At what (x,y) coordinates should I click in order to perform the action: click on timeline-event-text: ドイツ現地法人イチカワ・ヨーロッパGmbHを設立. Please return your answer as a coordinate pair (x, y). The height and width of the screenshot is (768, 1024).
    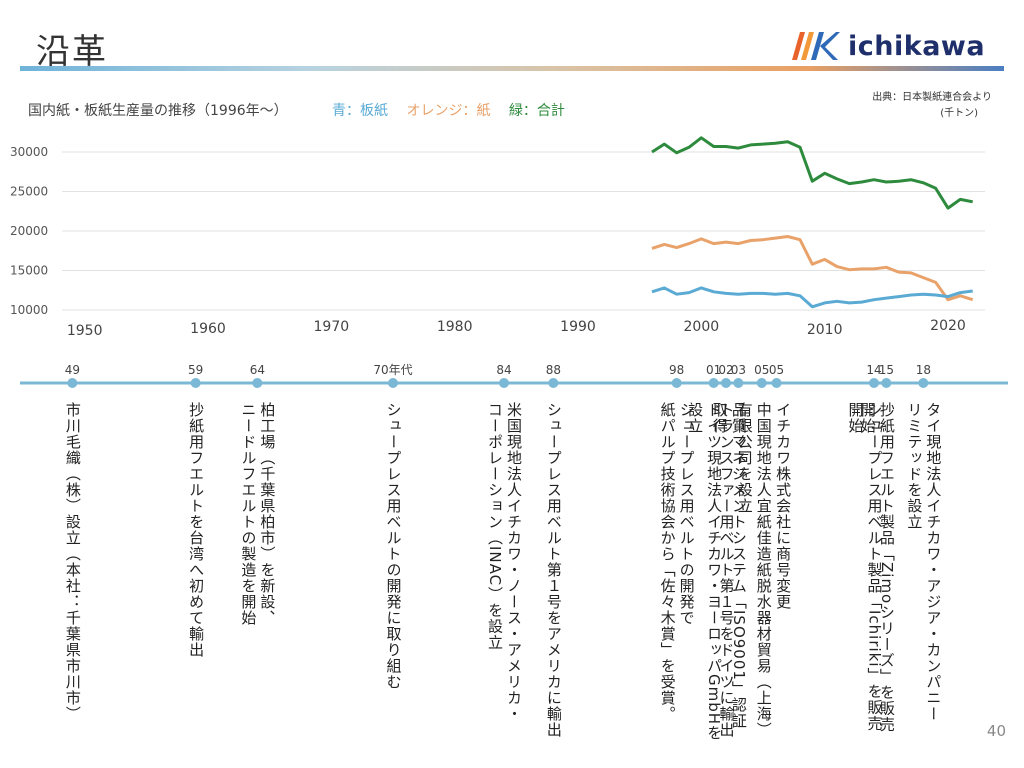
    Looking at the image, I should click on (705, 572).